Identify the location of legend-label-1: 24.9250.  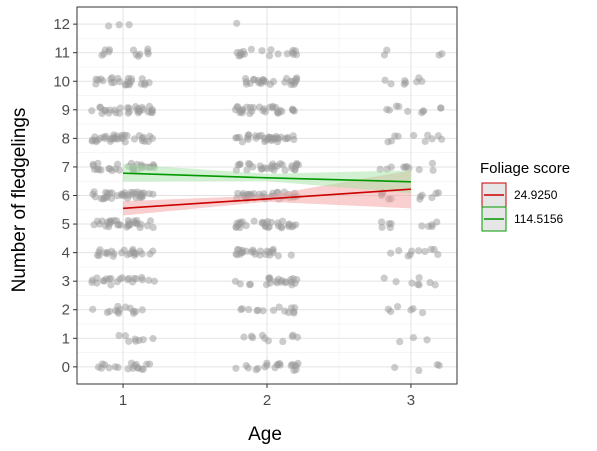
(536, 195).